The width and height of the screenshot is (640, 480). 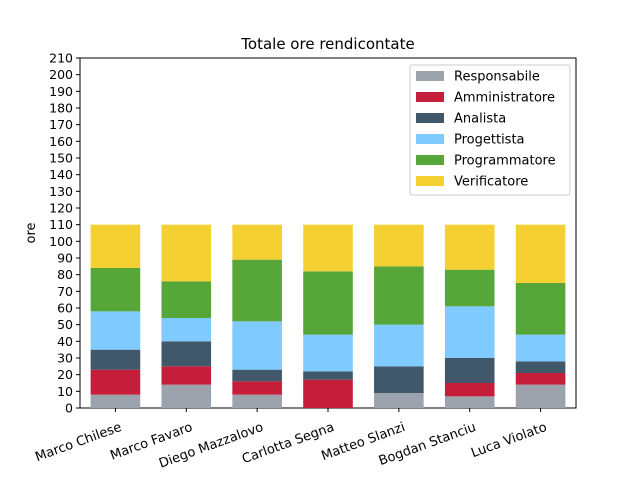 What do you see at coordinates (61, 191) in the screenshot?
I see `y-tick-label: 130` at bounding box center [61, 191].